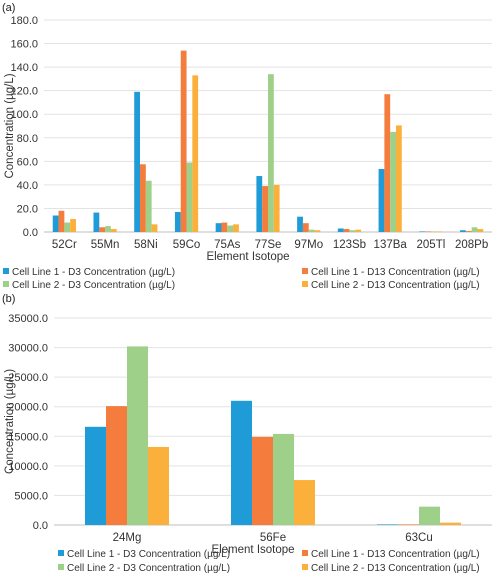 This screenshot has width=500, height=579. What do you see at coordinates (227, 245) in the screenshot?
I see `x-tick-label: 75As` at bounding box center [227, 245].